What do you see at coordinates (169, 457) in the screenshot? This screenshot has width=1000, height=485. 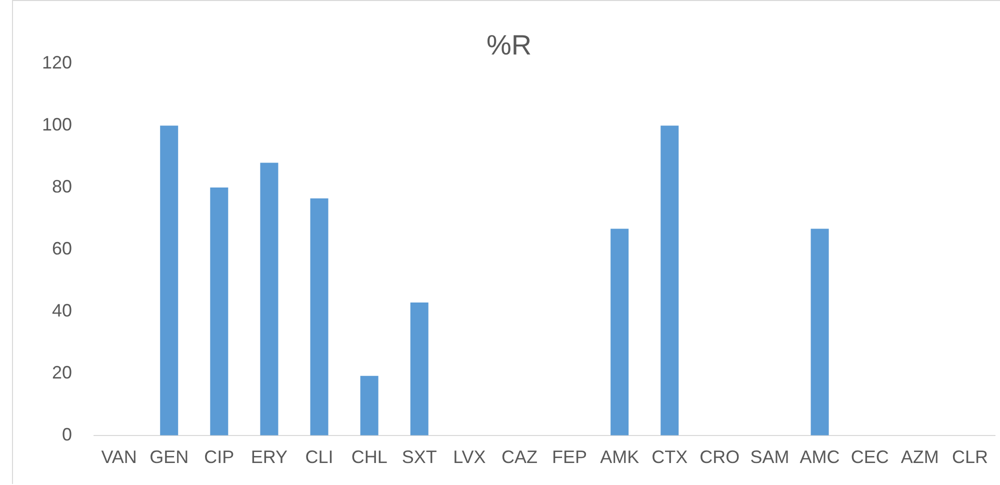 I see `x-tick-label: GEN` at bounding box center [169, 457].